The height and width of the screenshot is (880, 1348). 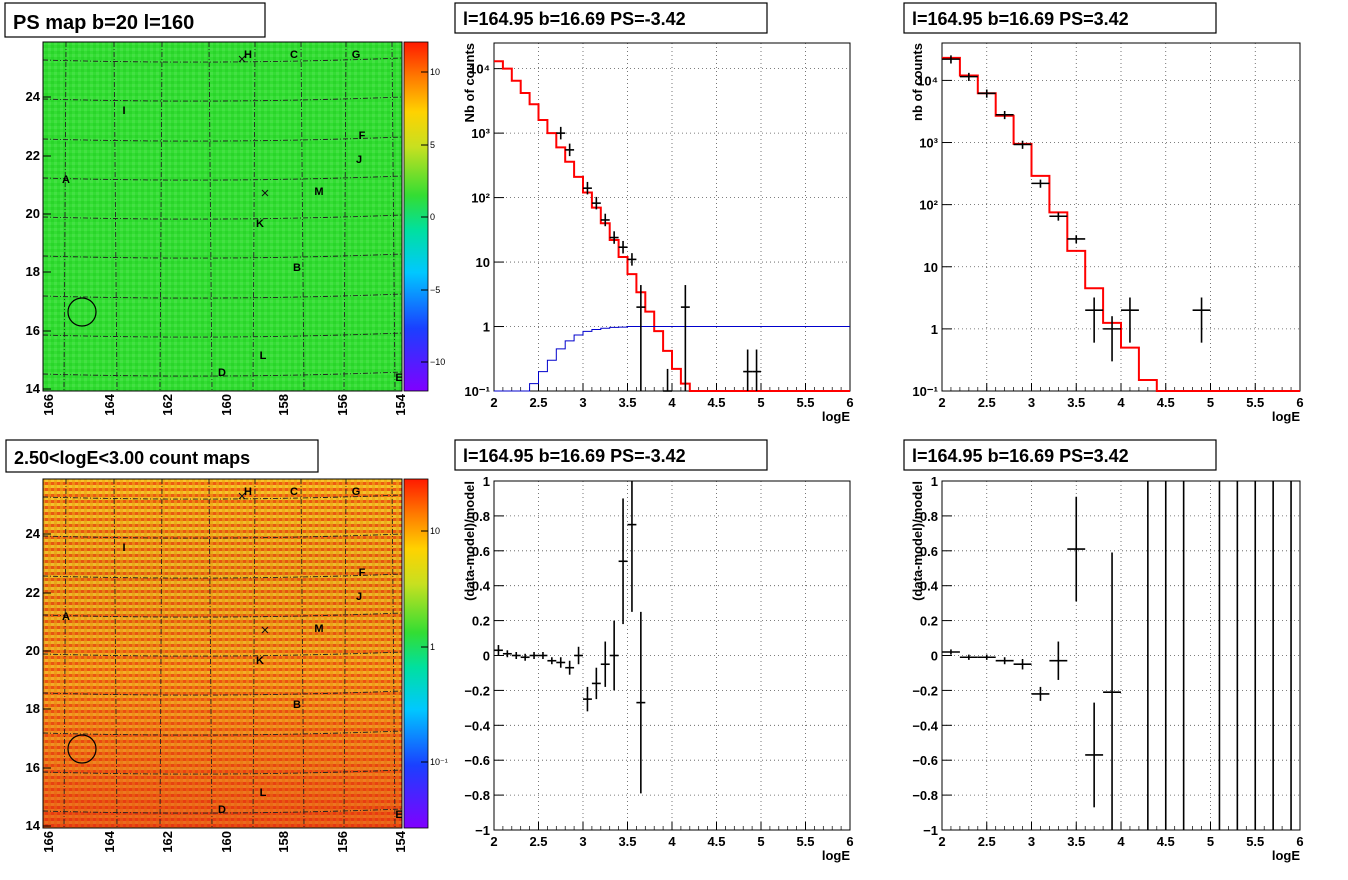 What do you see at coordinates (582, 841) in the screenshot?
I see `ratio-left-x-tick: 3` at bounding box center [582, 841].